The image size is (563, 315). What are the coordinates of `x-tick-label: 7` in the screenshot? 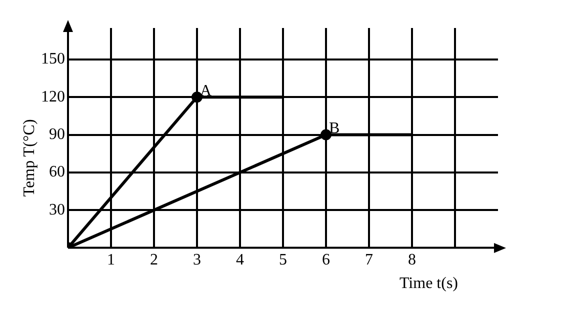 It's located at (369, 260).